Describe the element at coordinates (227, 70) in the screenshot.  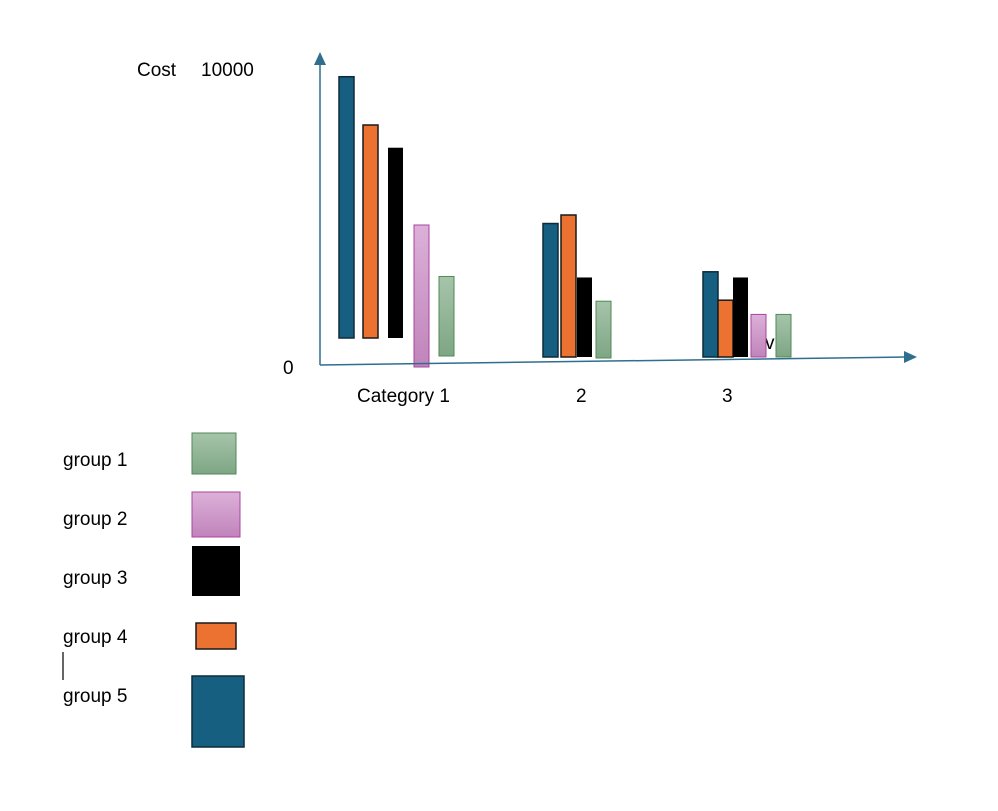
I see `y-tick-label-max: 10000` at that location.